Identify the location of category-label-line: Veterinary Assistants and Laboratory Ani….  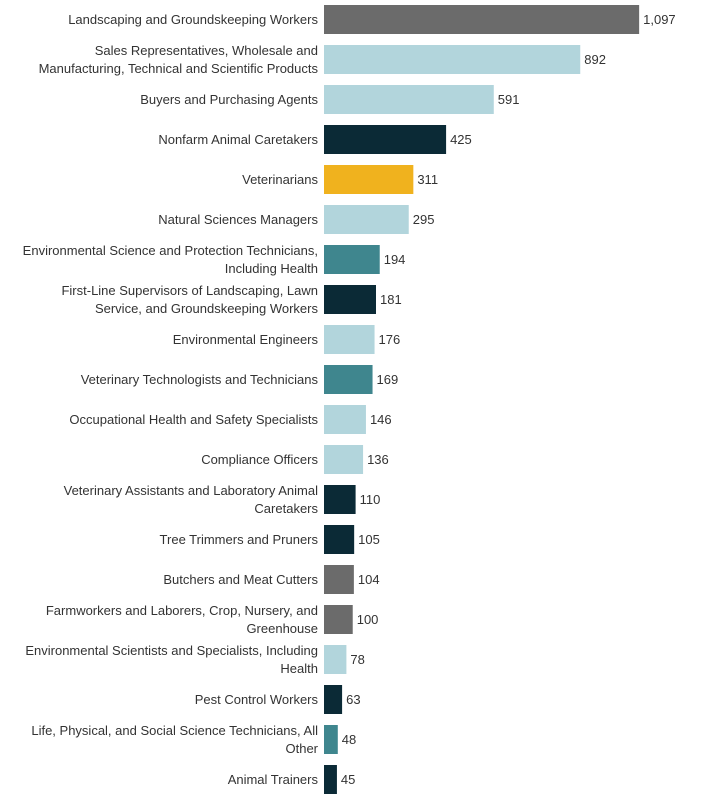
(191, 490).